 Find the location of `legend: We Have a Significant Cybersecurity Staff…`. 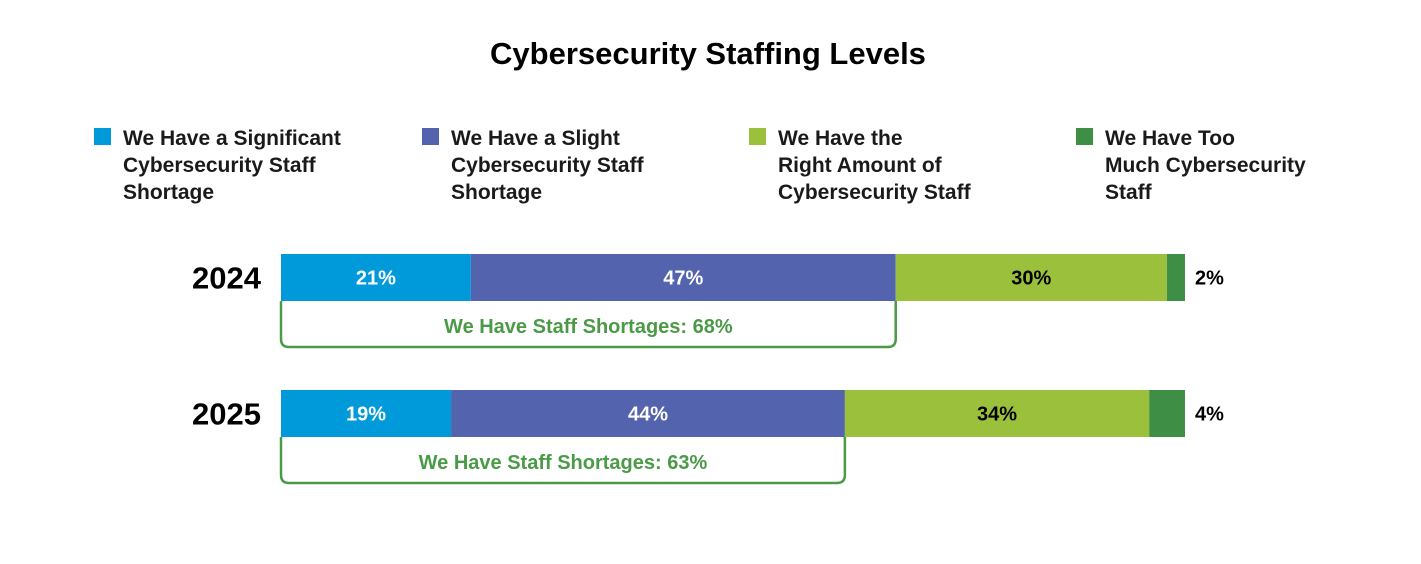

legend: We Have a Significant Cybersecurity Staff… is located at coordinates (700, 165).